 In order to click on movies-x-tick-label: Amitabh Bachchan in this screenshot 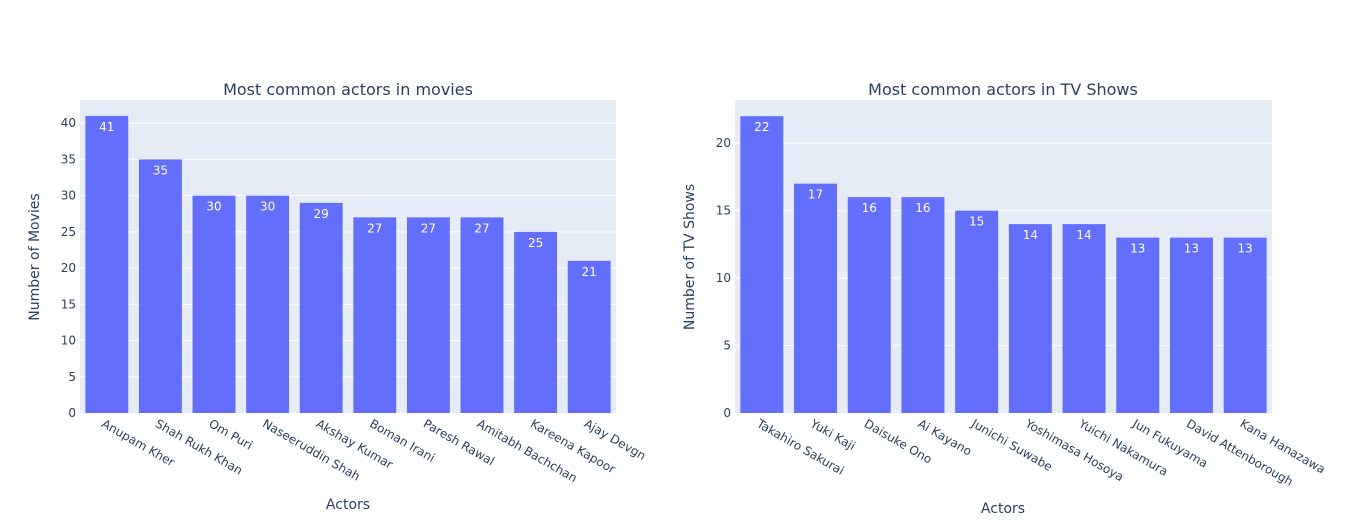, I will do `click(527, 450)`.